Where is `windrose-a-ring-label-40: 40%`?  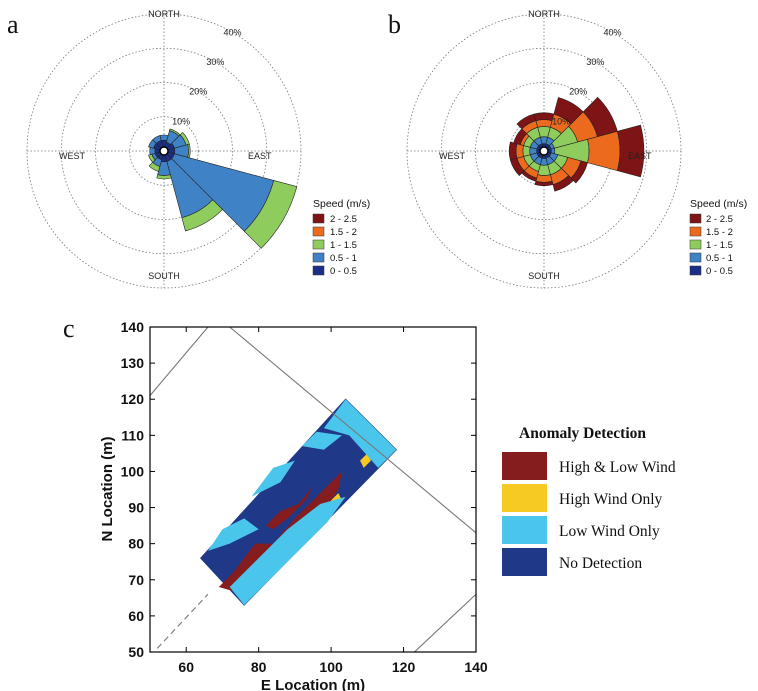 windrose-a-ring-label-40: 40% is located at coordinates (232, 32).